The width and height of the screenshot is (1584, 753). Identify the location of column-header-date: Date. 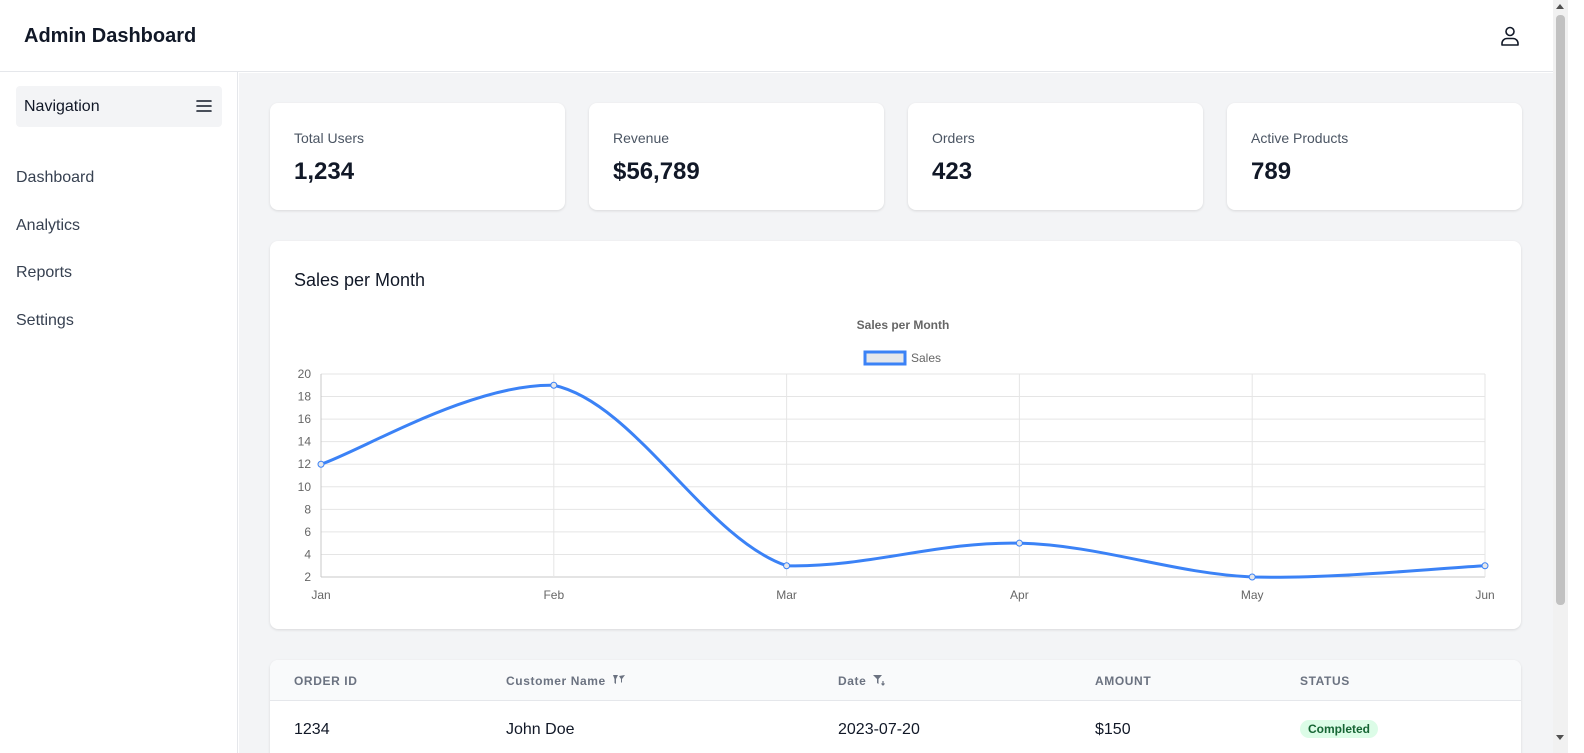
(862, 681).